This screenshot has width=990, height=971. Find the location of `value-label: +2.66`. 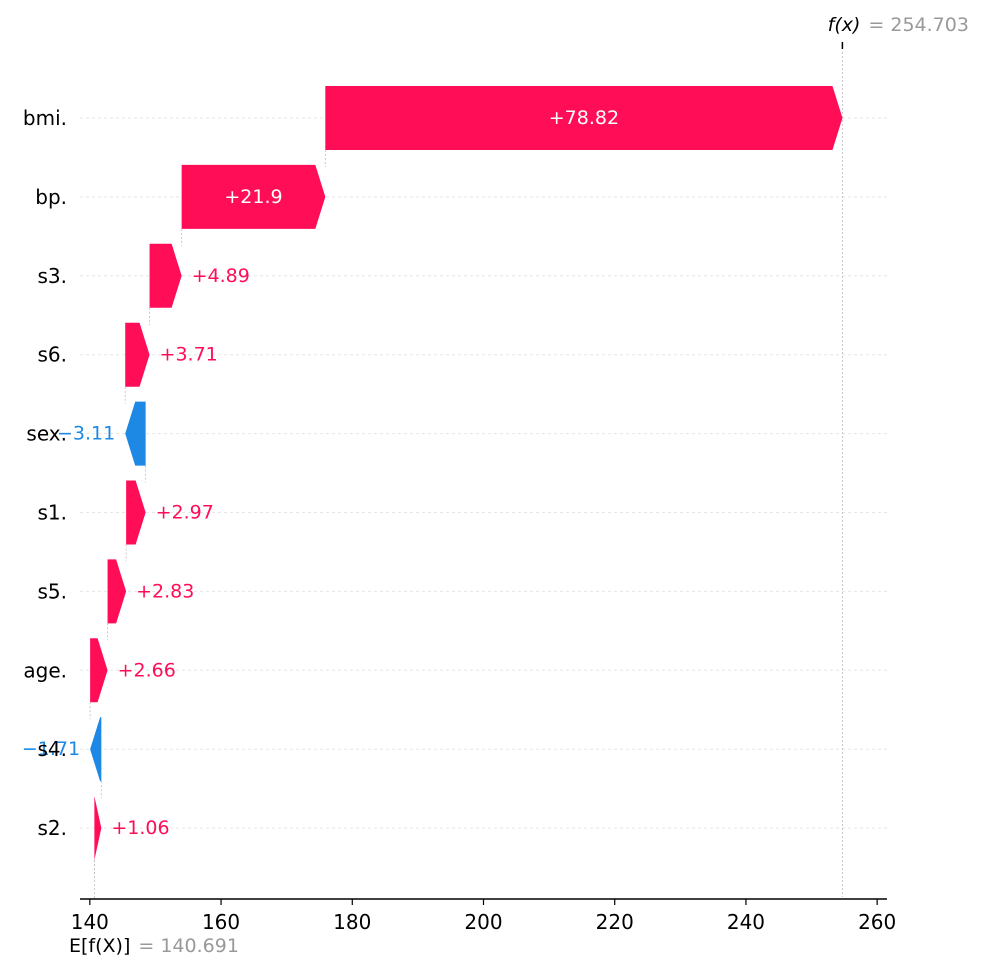

value-label: +2.66 is located at coordinates (147, 670).